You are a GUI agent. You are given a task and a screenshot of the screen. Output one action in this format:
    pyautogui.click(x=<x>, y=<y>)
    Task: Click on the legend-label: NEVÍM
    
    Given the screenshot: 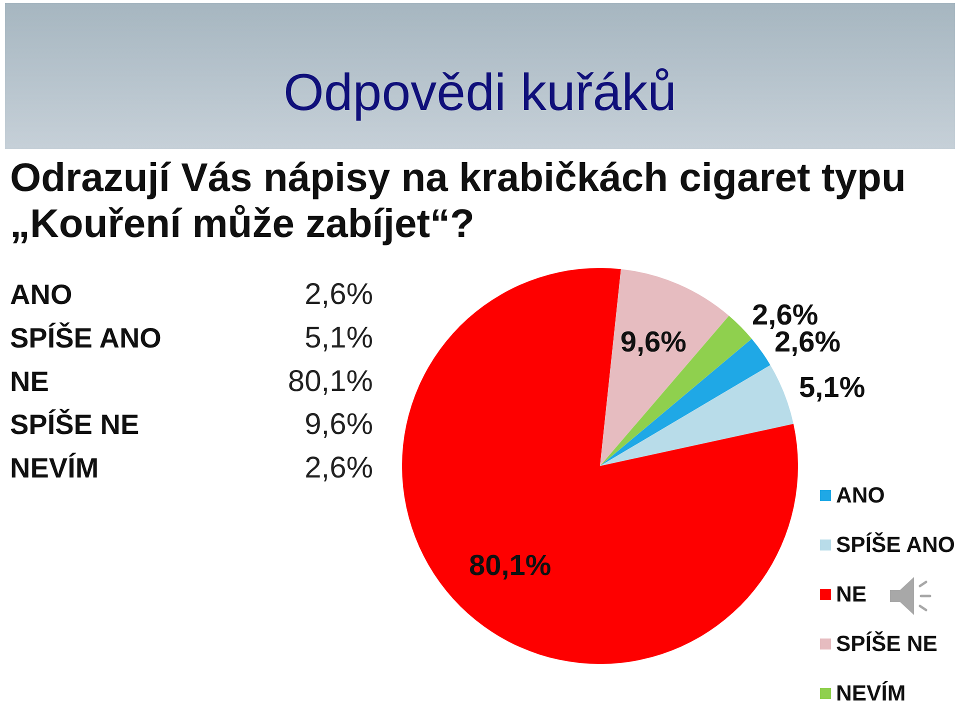 What is the action you would take?
    pyautogui.click(x=871, y=693)
    